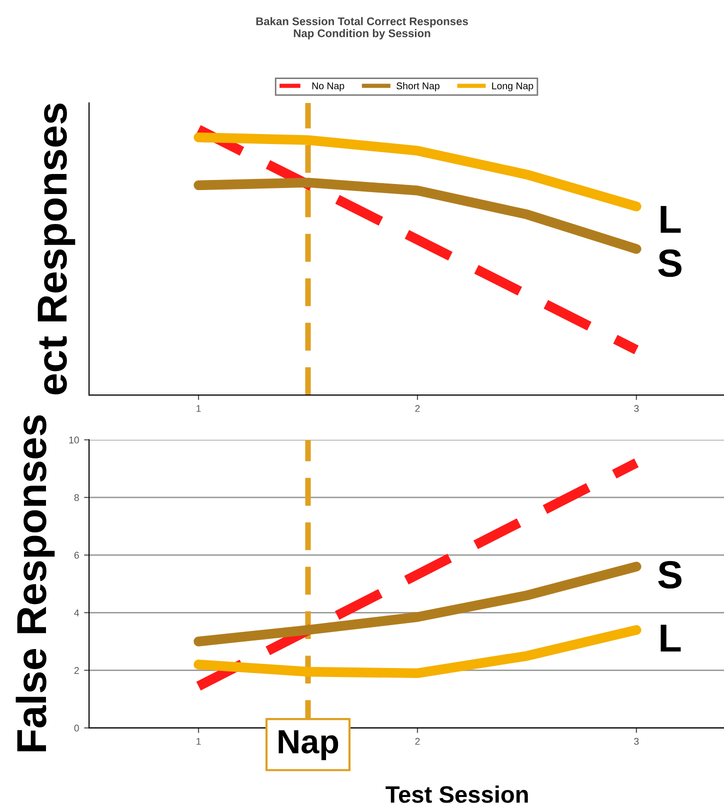  Describe the element at coordinates (57, 249) in the screenshot. I see `y-axis-title: ect Responses` at that location.